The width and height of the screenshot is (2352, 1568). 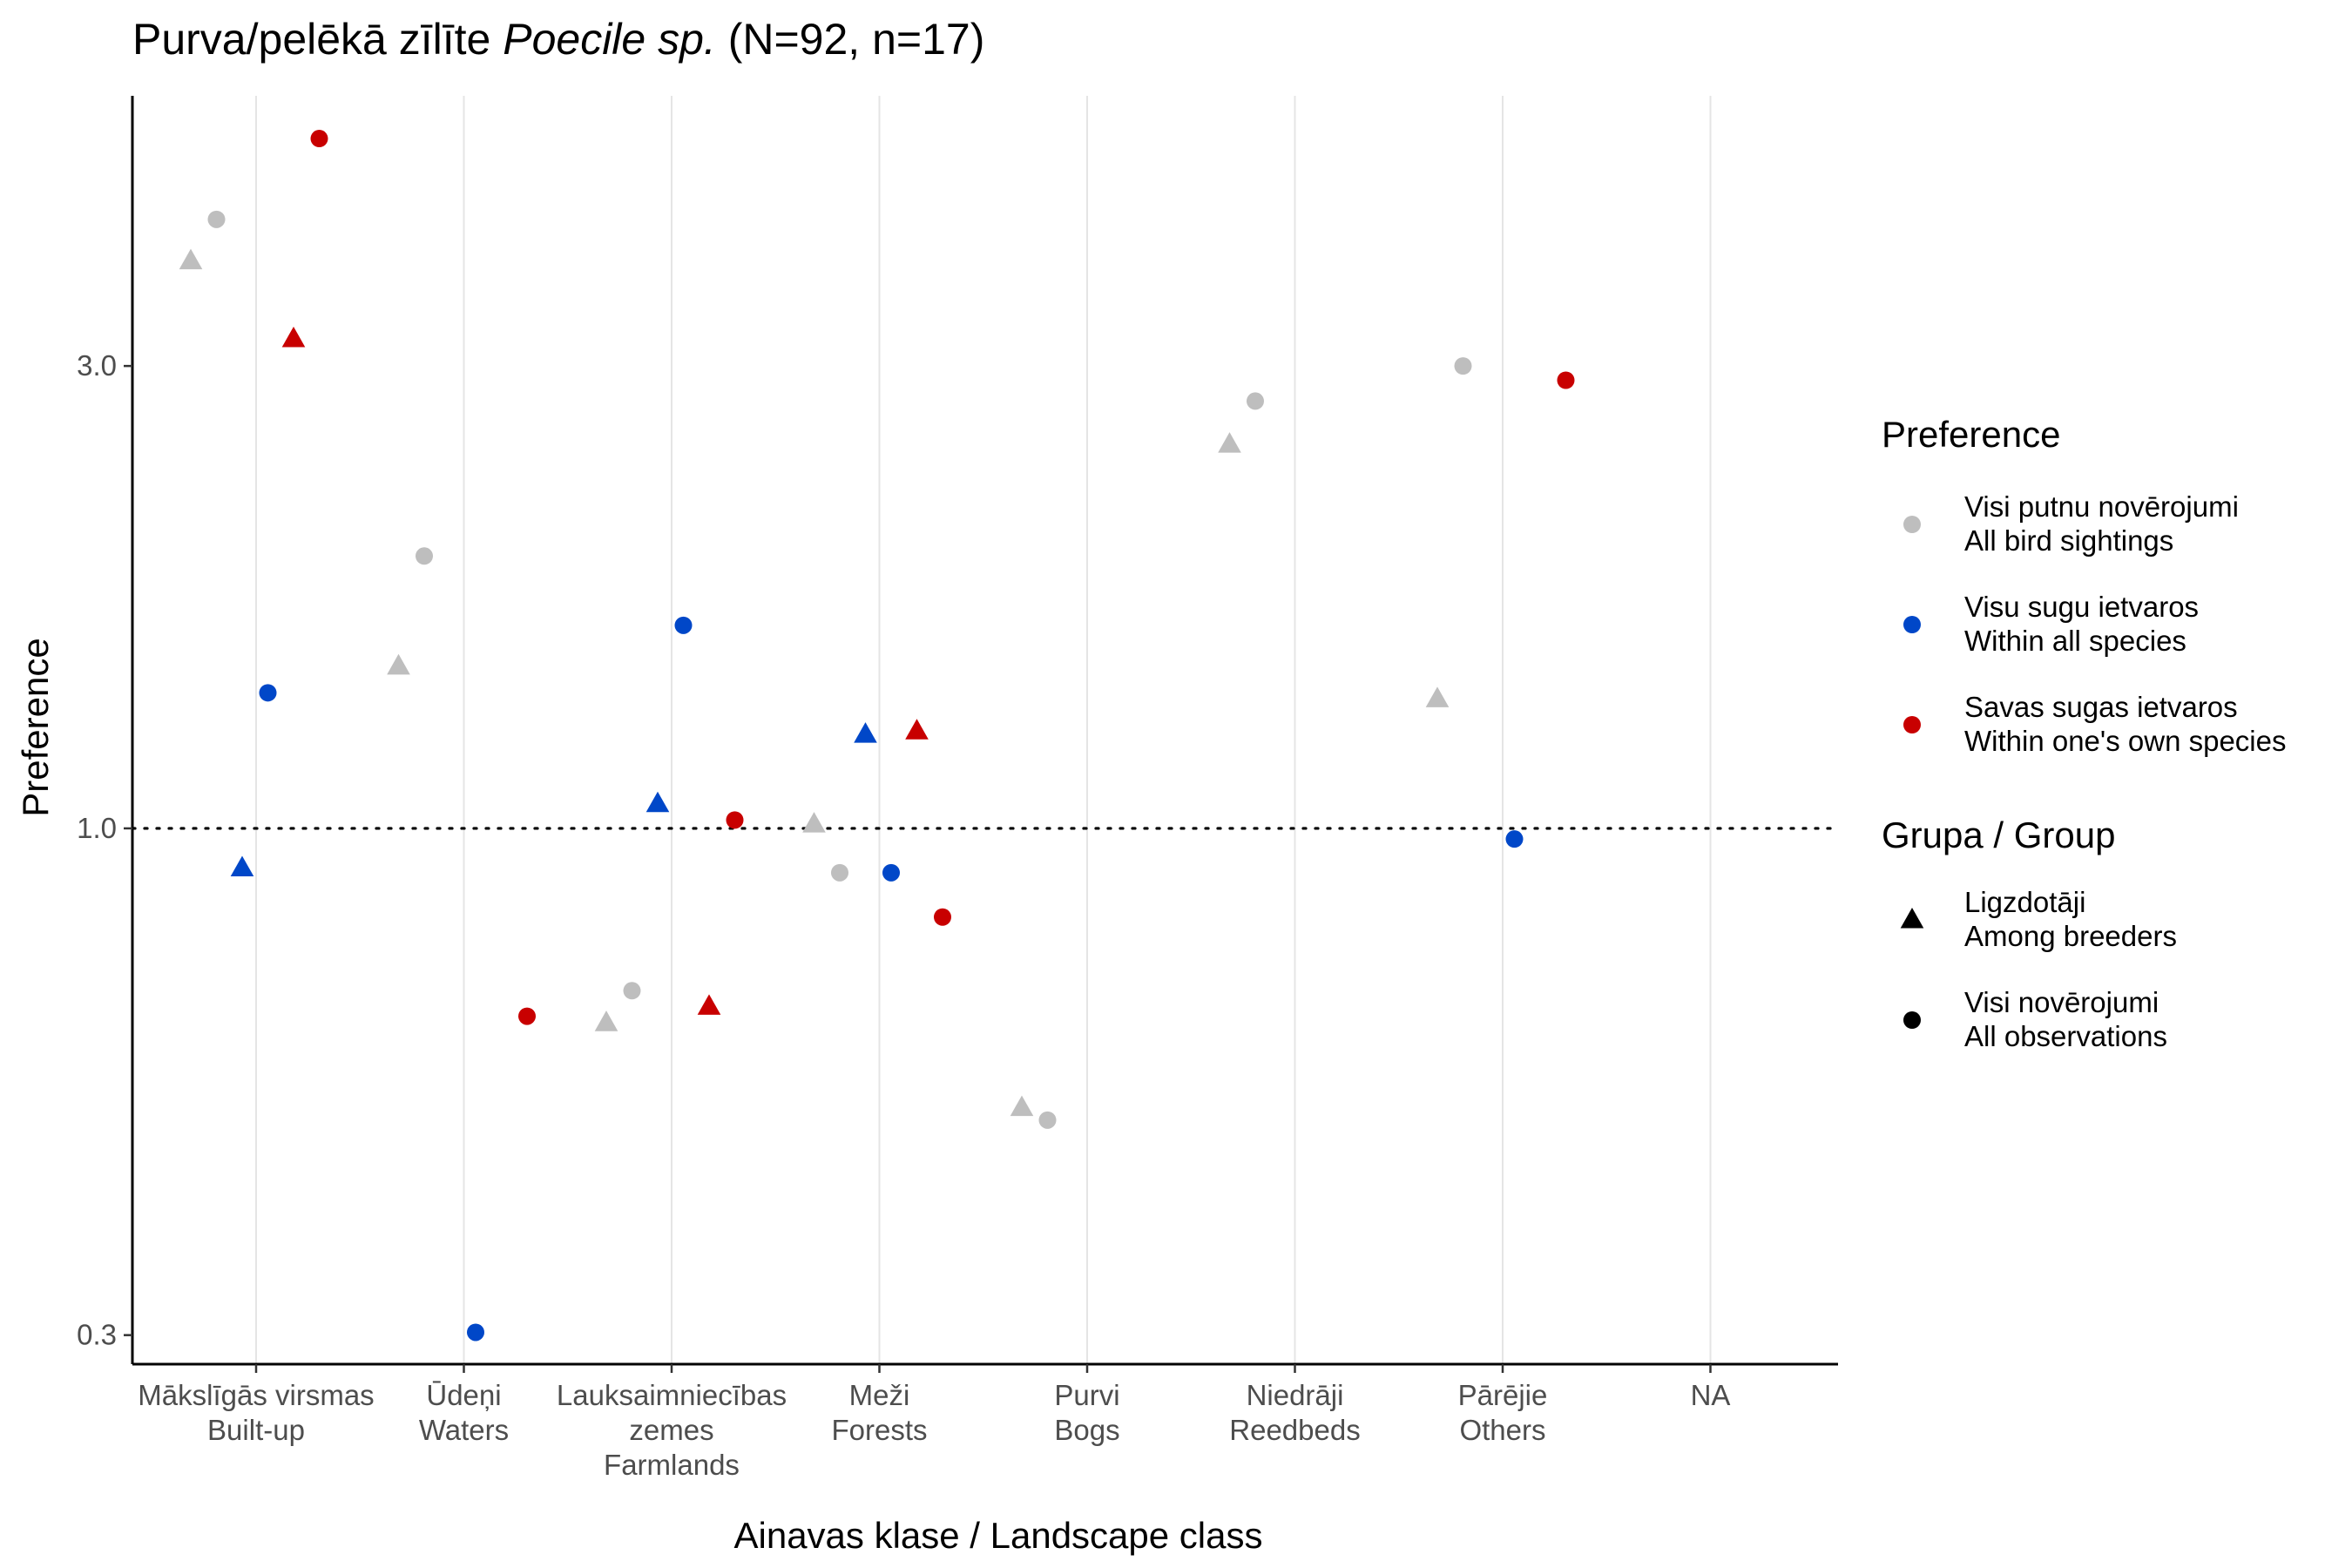 I want to click on point-forests-own_species-observations, so click(x=943, y=917).